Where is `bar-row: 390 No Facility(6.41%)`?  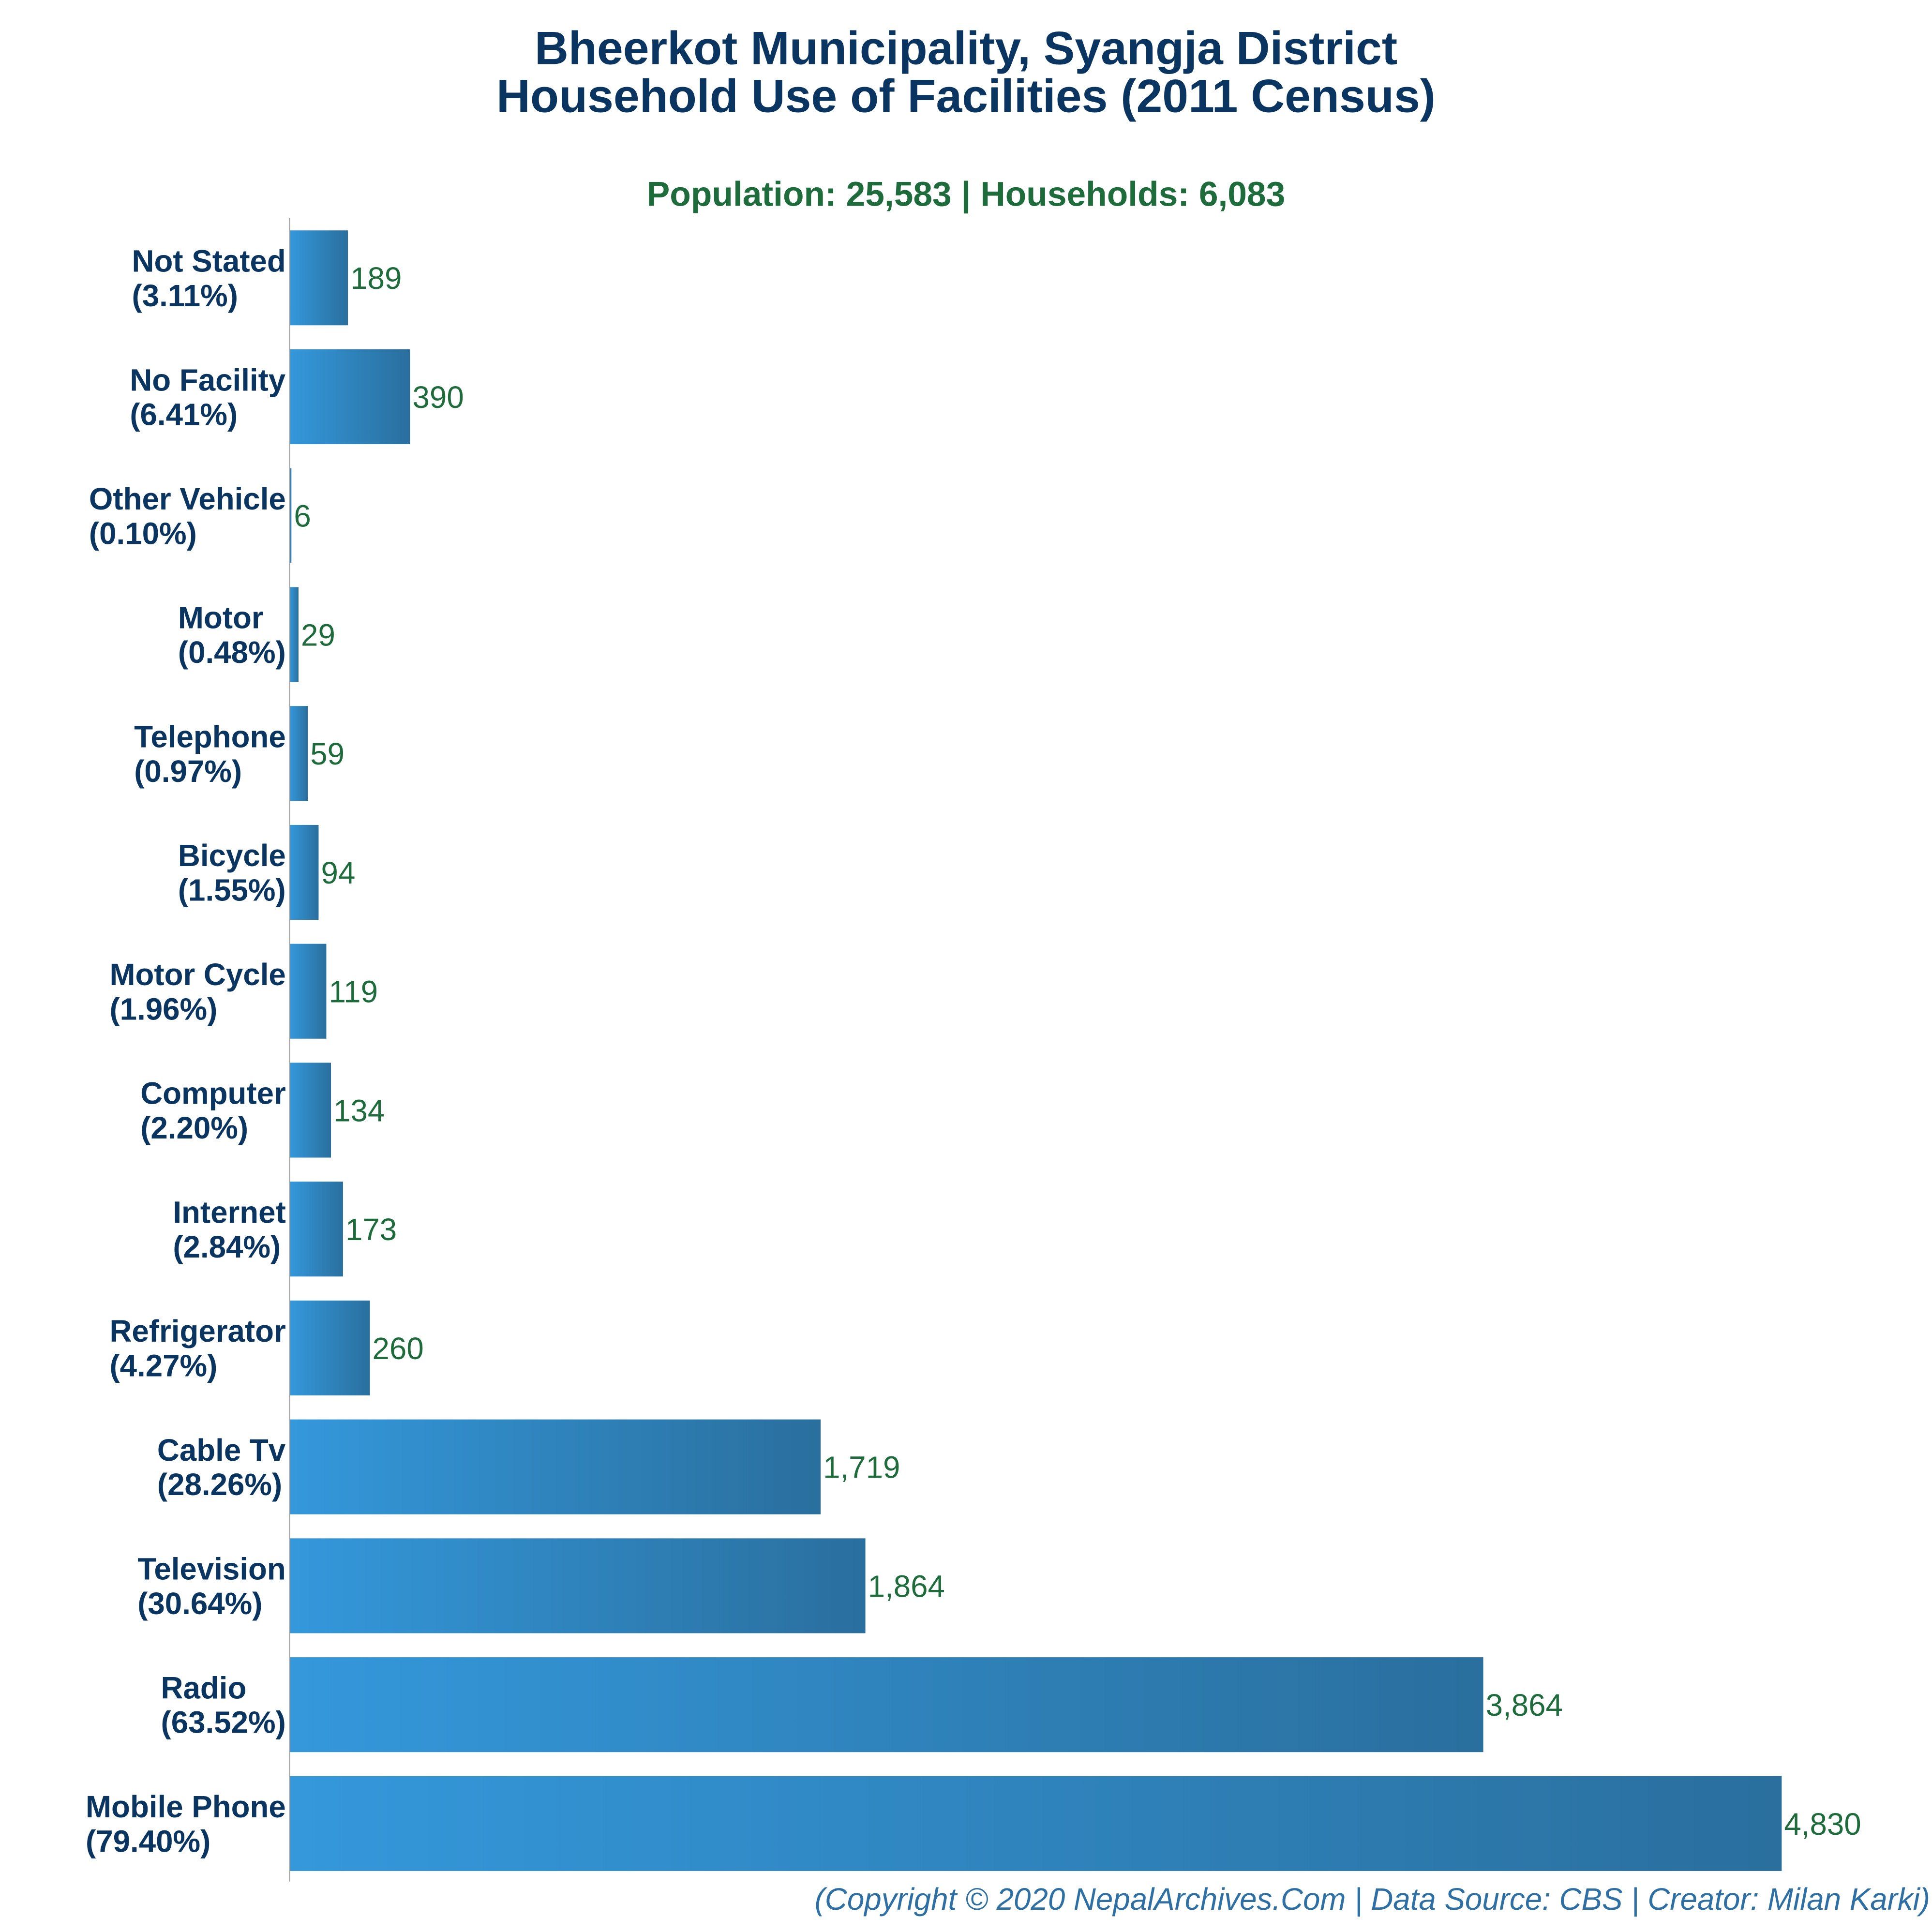
bar-row: 390 No Facility(6.41%) is located at coordinates (297, 397).